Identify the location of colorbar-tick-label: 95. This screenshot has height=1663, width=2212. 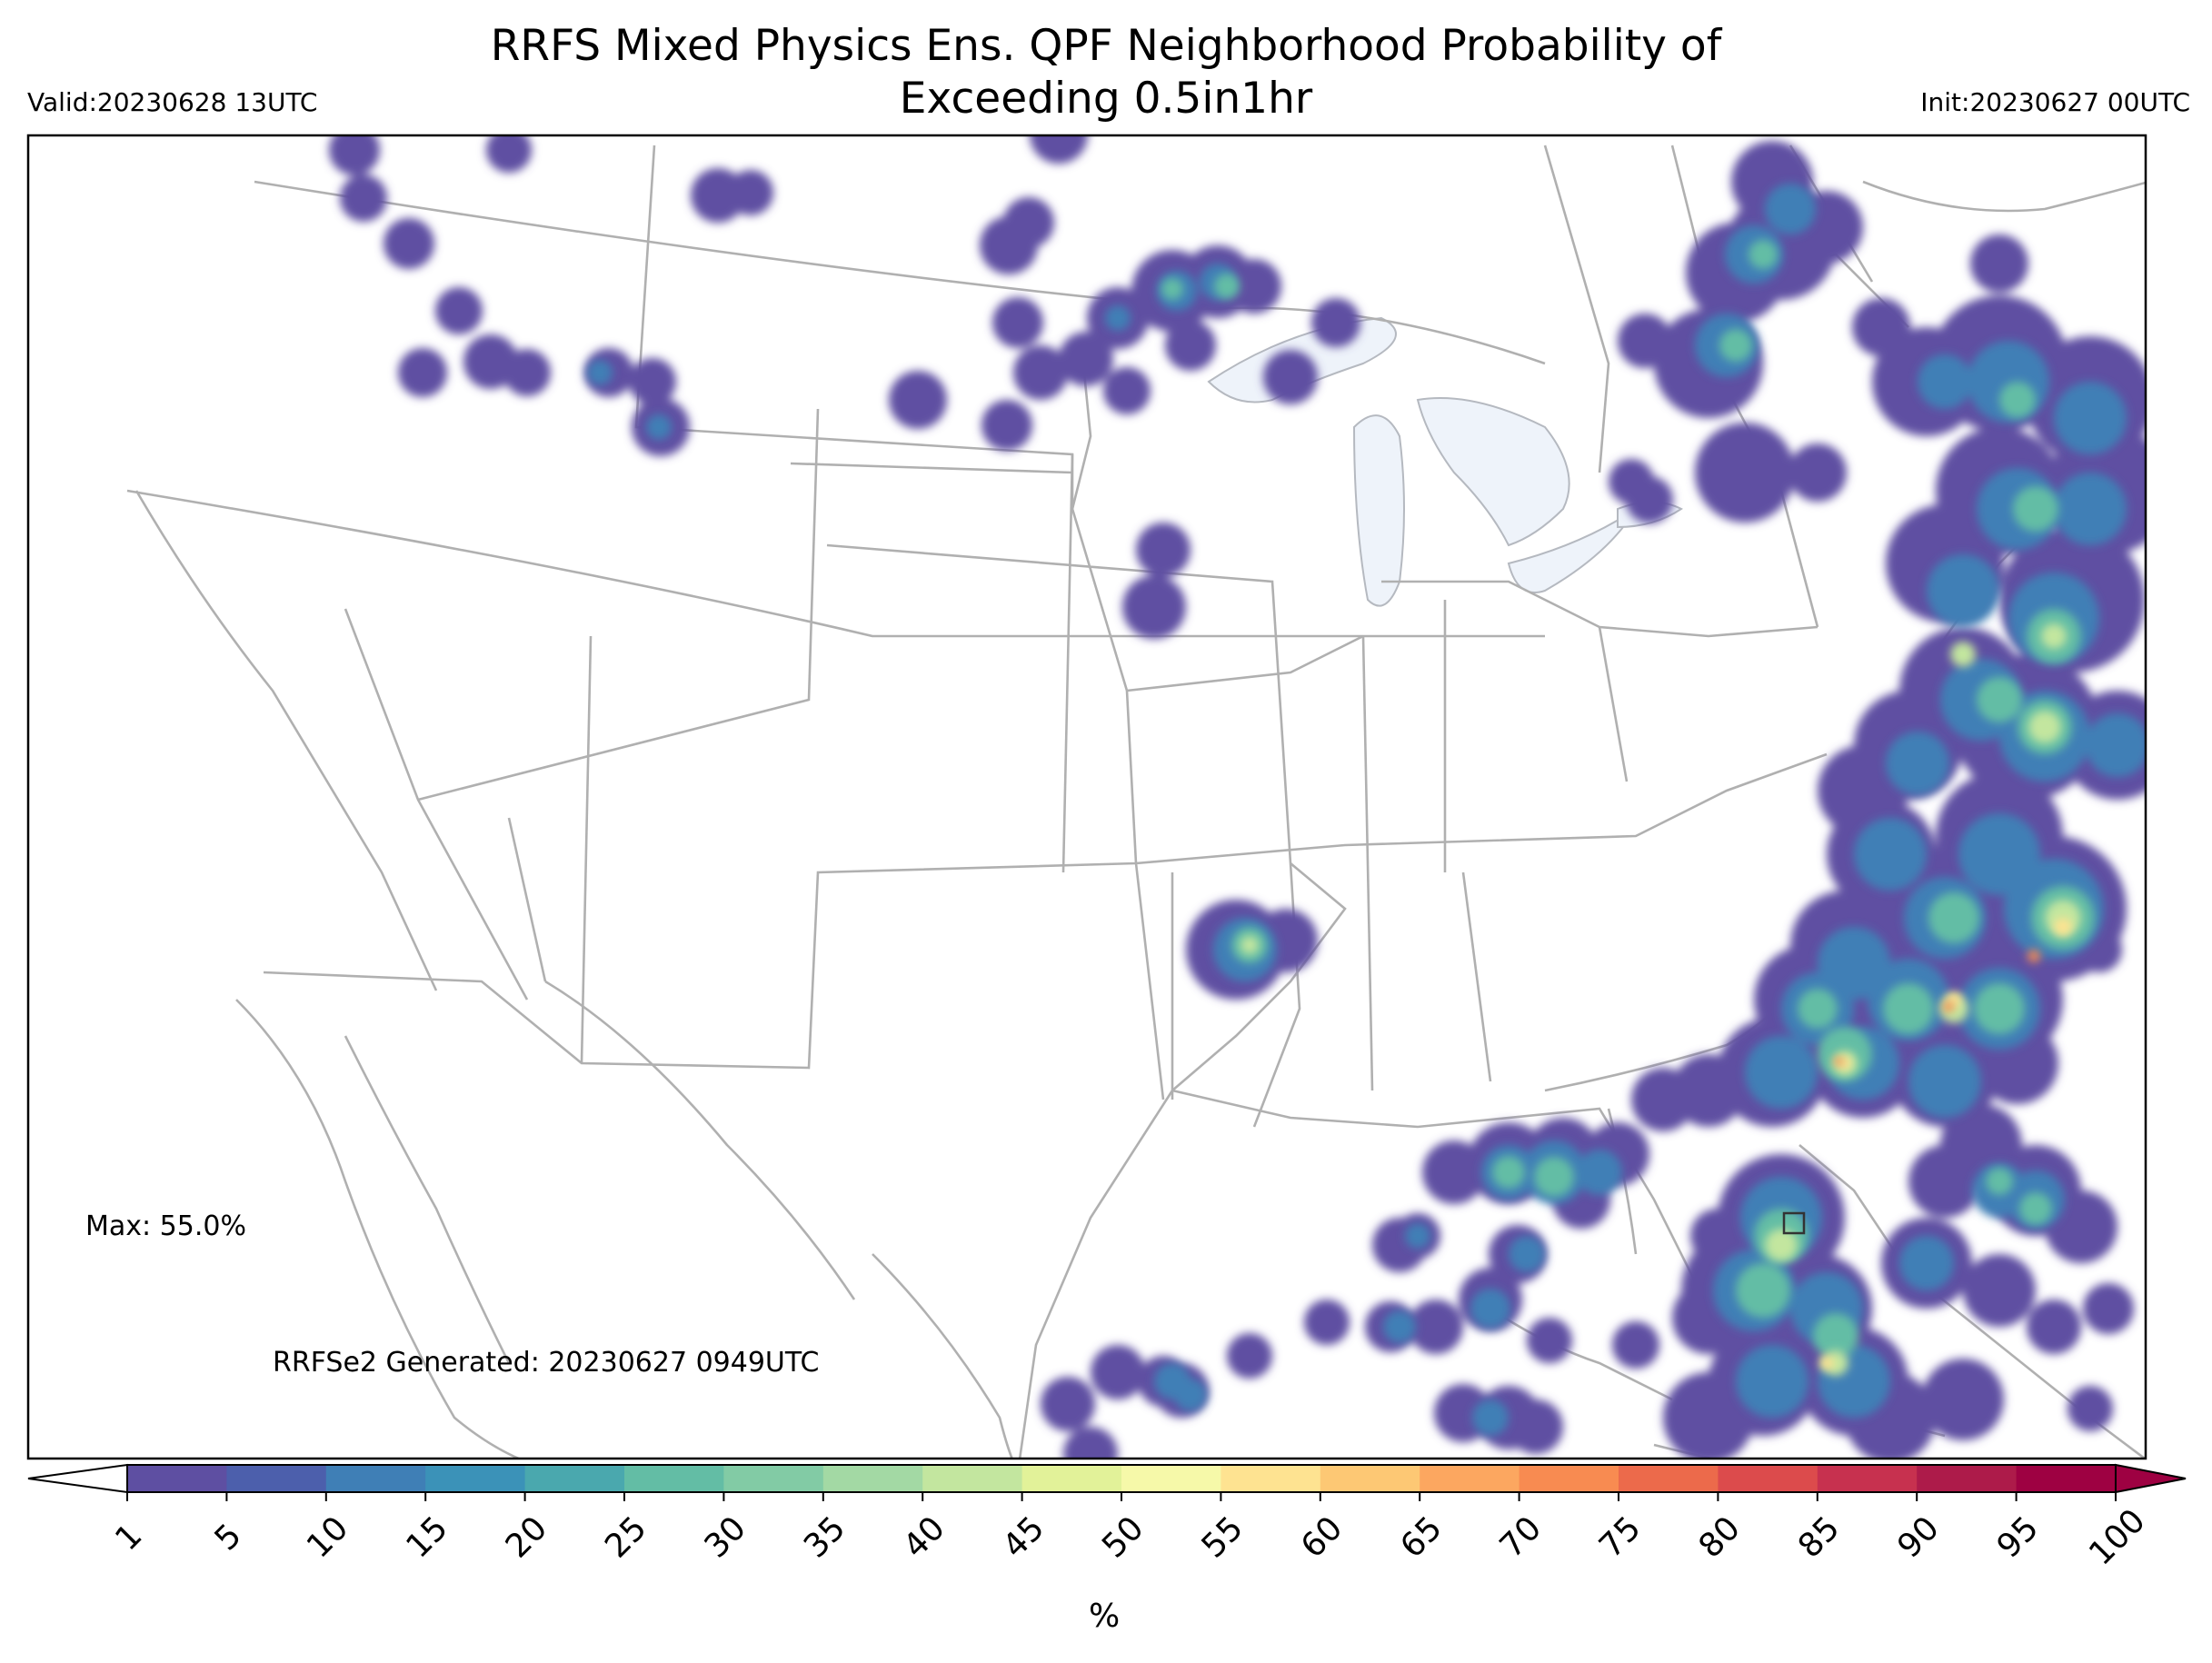
(2018, 1537).